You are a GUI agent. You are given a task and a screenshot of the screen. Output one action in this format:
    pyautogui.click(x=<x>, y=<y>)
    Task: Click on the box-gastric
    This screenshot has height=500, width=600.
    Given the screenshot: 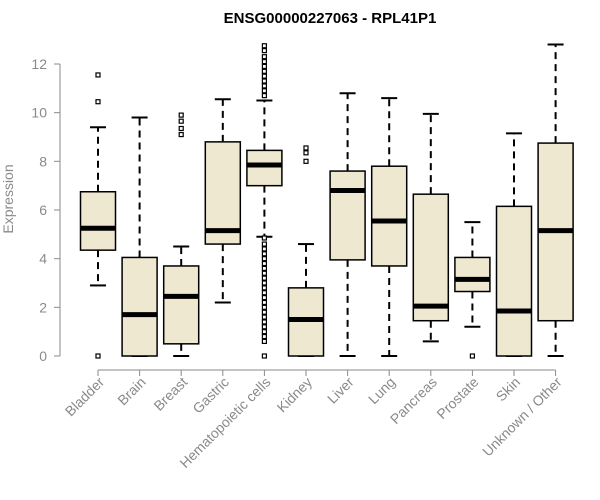 What is the action you would take?
    pyautogui.click(x=223, y=201)
    